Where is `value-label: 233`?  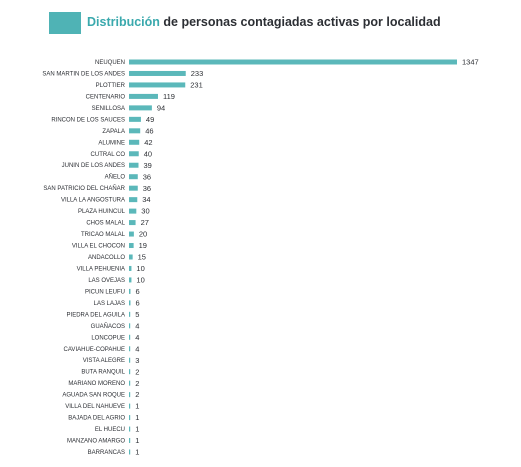 value-label: 233 is located at coordinates (197, 73).